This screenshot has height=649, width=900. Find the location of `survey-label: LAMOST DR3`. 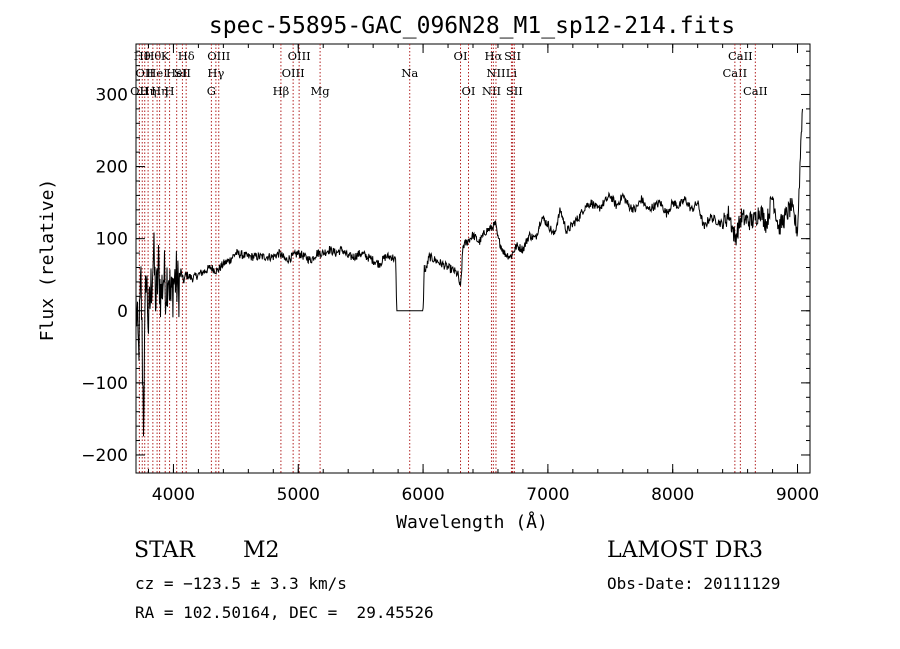

survey-label: LAMOST DR3 is located at coordinates (685, 550).